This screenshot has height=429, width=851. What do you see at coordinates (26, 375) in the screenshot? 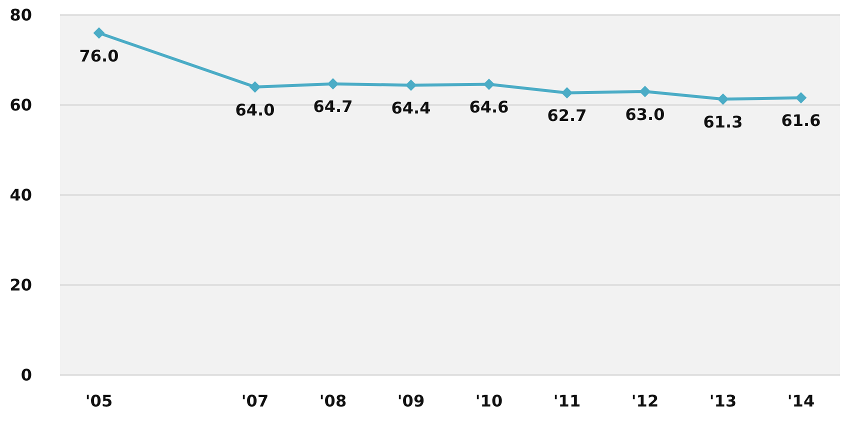
I see `y-tick-label: 0` at bounding box center [26, 375].